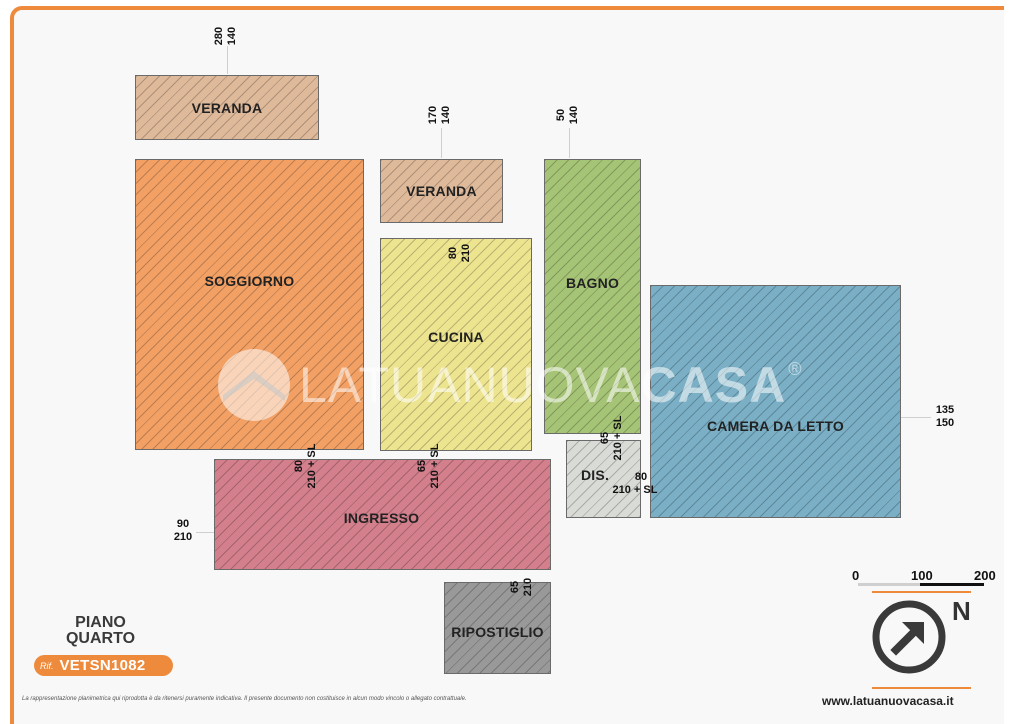 This screenshot has width=1024, height=724. What do you see at coordinates (909, 637) in the screenshot?
I see `north-arrow-icon` at bounding box center [909, 637].